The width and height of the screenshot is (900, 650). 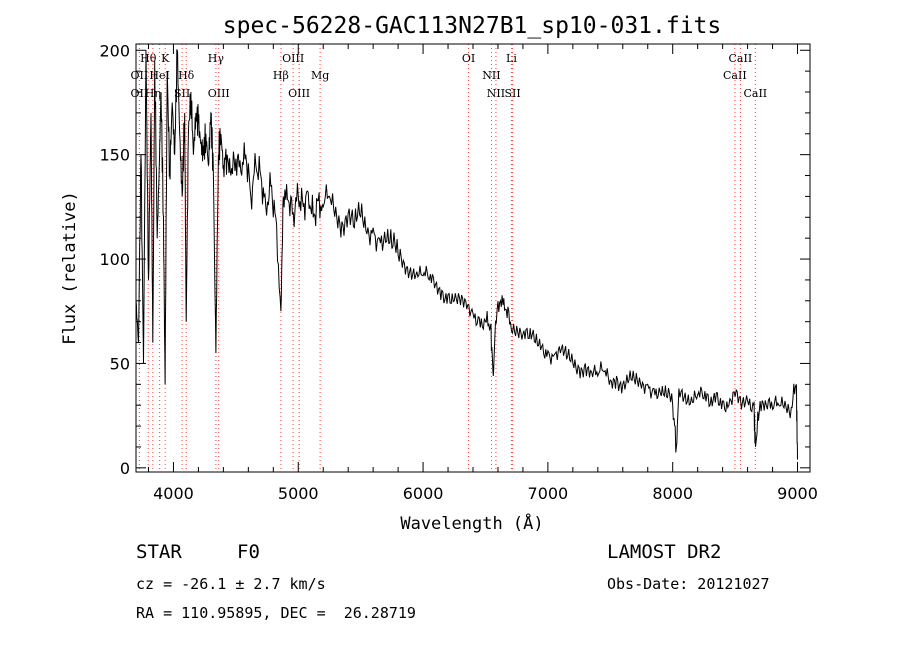 I want to click on line-marker-label: Hβ, so click(x=281, y=75).